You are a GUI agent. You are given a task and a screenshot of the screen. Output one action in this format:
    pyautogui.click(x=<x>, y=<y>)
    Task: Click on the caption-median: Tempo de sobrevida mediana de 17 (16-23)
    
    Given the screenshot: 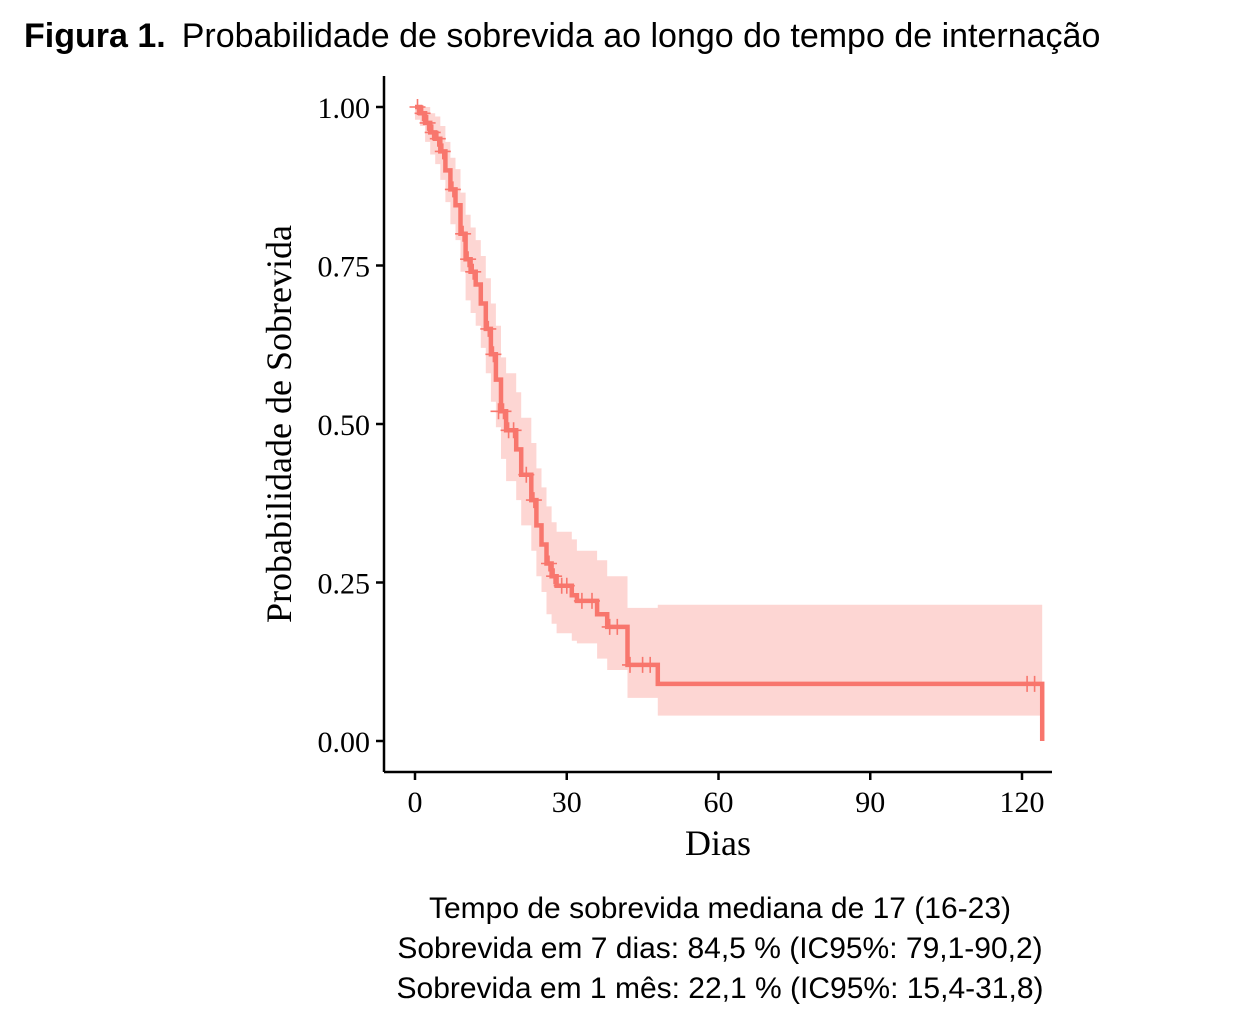 What is the action you would take?
    pyautogui.click(x=720, y=908)
    